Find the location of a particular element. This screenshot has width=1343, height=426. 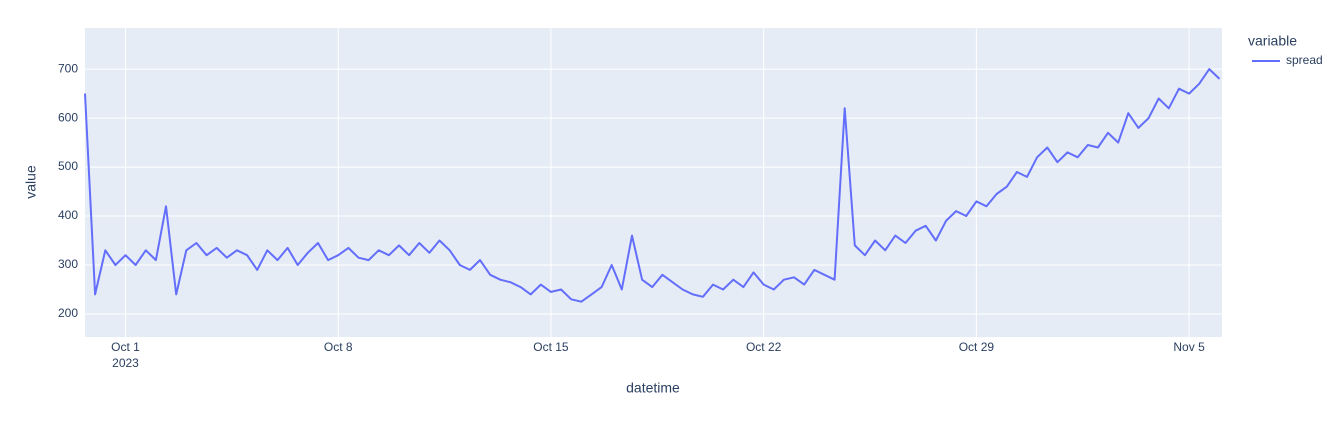

x-tick-label: Oct 8 is located at coordinates (338, 347).